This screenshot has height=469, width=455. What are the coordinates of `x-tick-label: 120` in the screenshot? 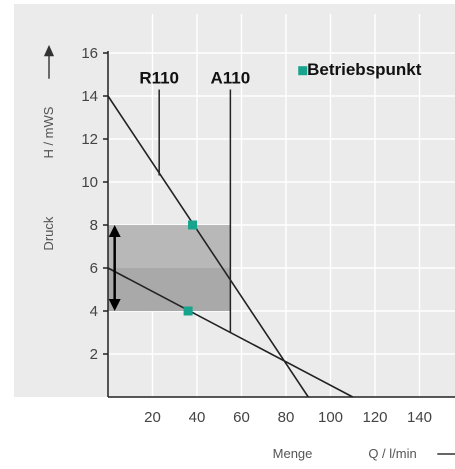 It's located at (374, 417).